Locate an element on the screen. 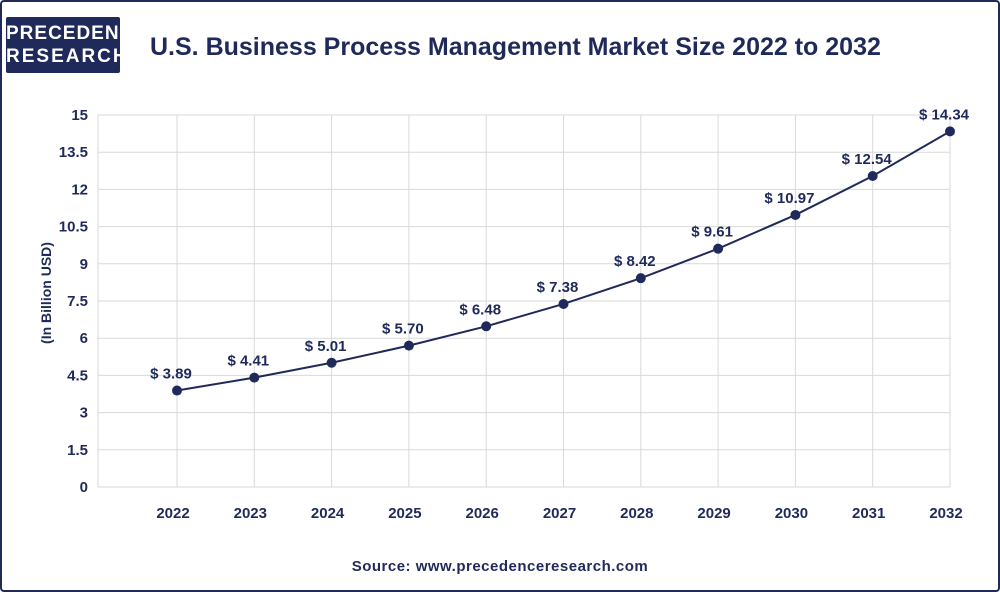 This screenshot has height=592, width=1000. y-tick-label: 0 is located at coordinates (84, 487).